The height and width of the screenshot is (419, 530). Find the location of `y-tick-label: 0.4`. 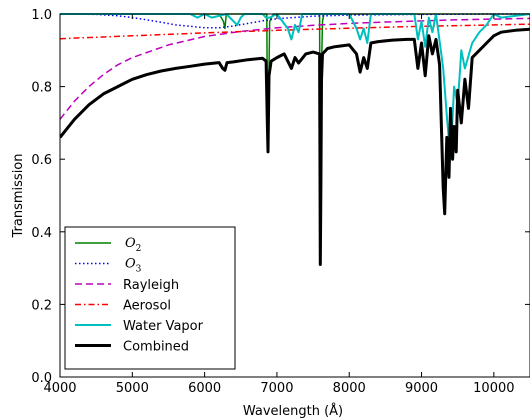

y-tick-label: 0.4 is located at coordinates (41, 233).